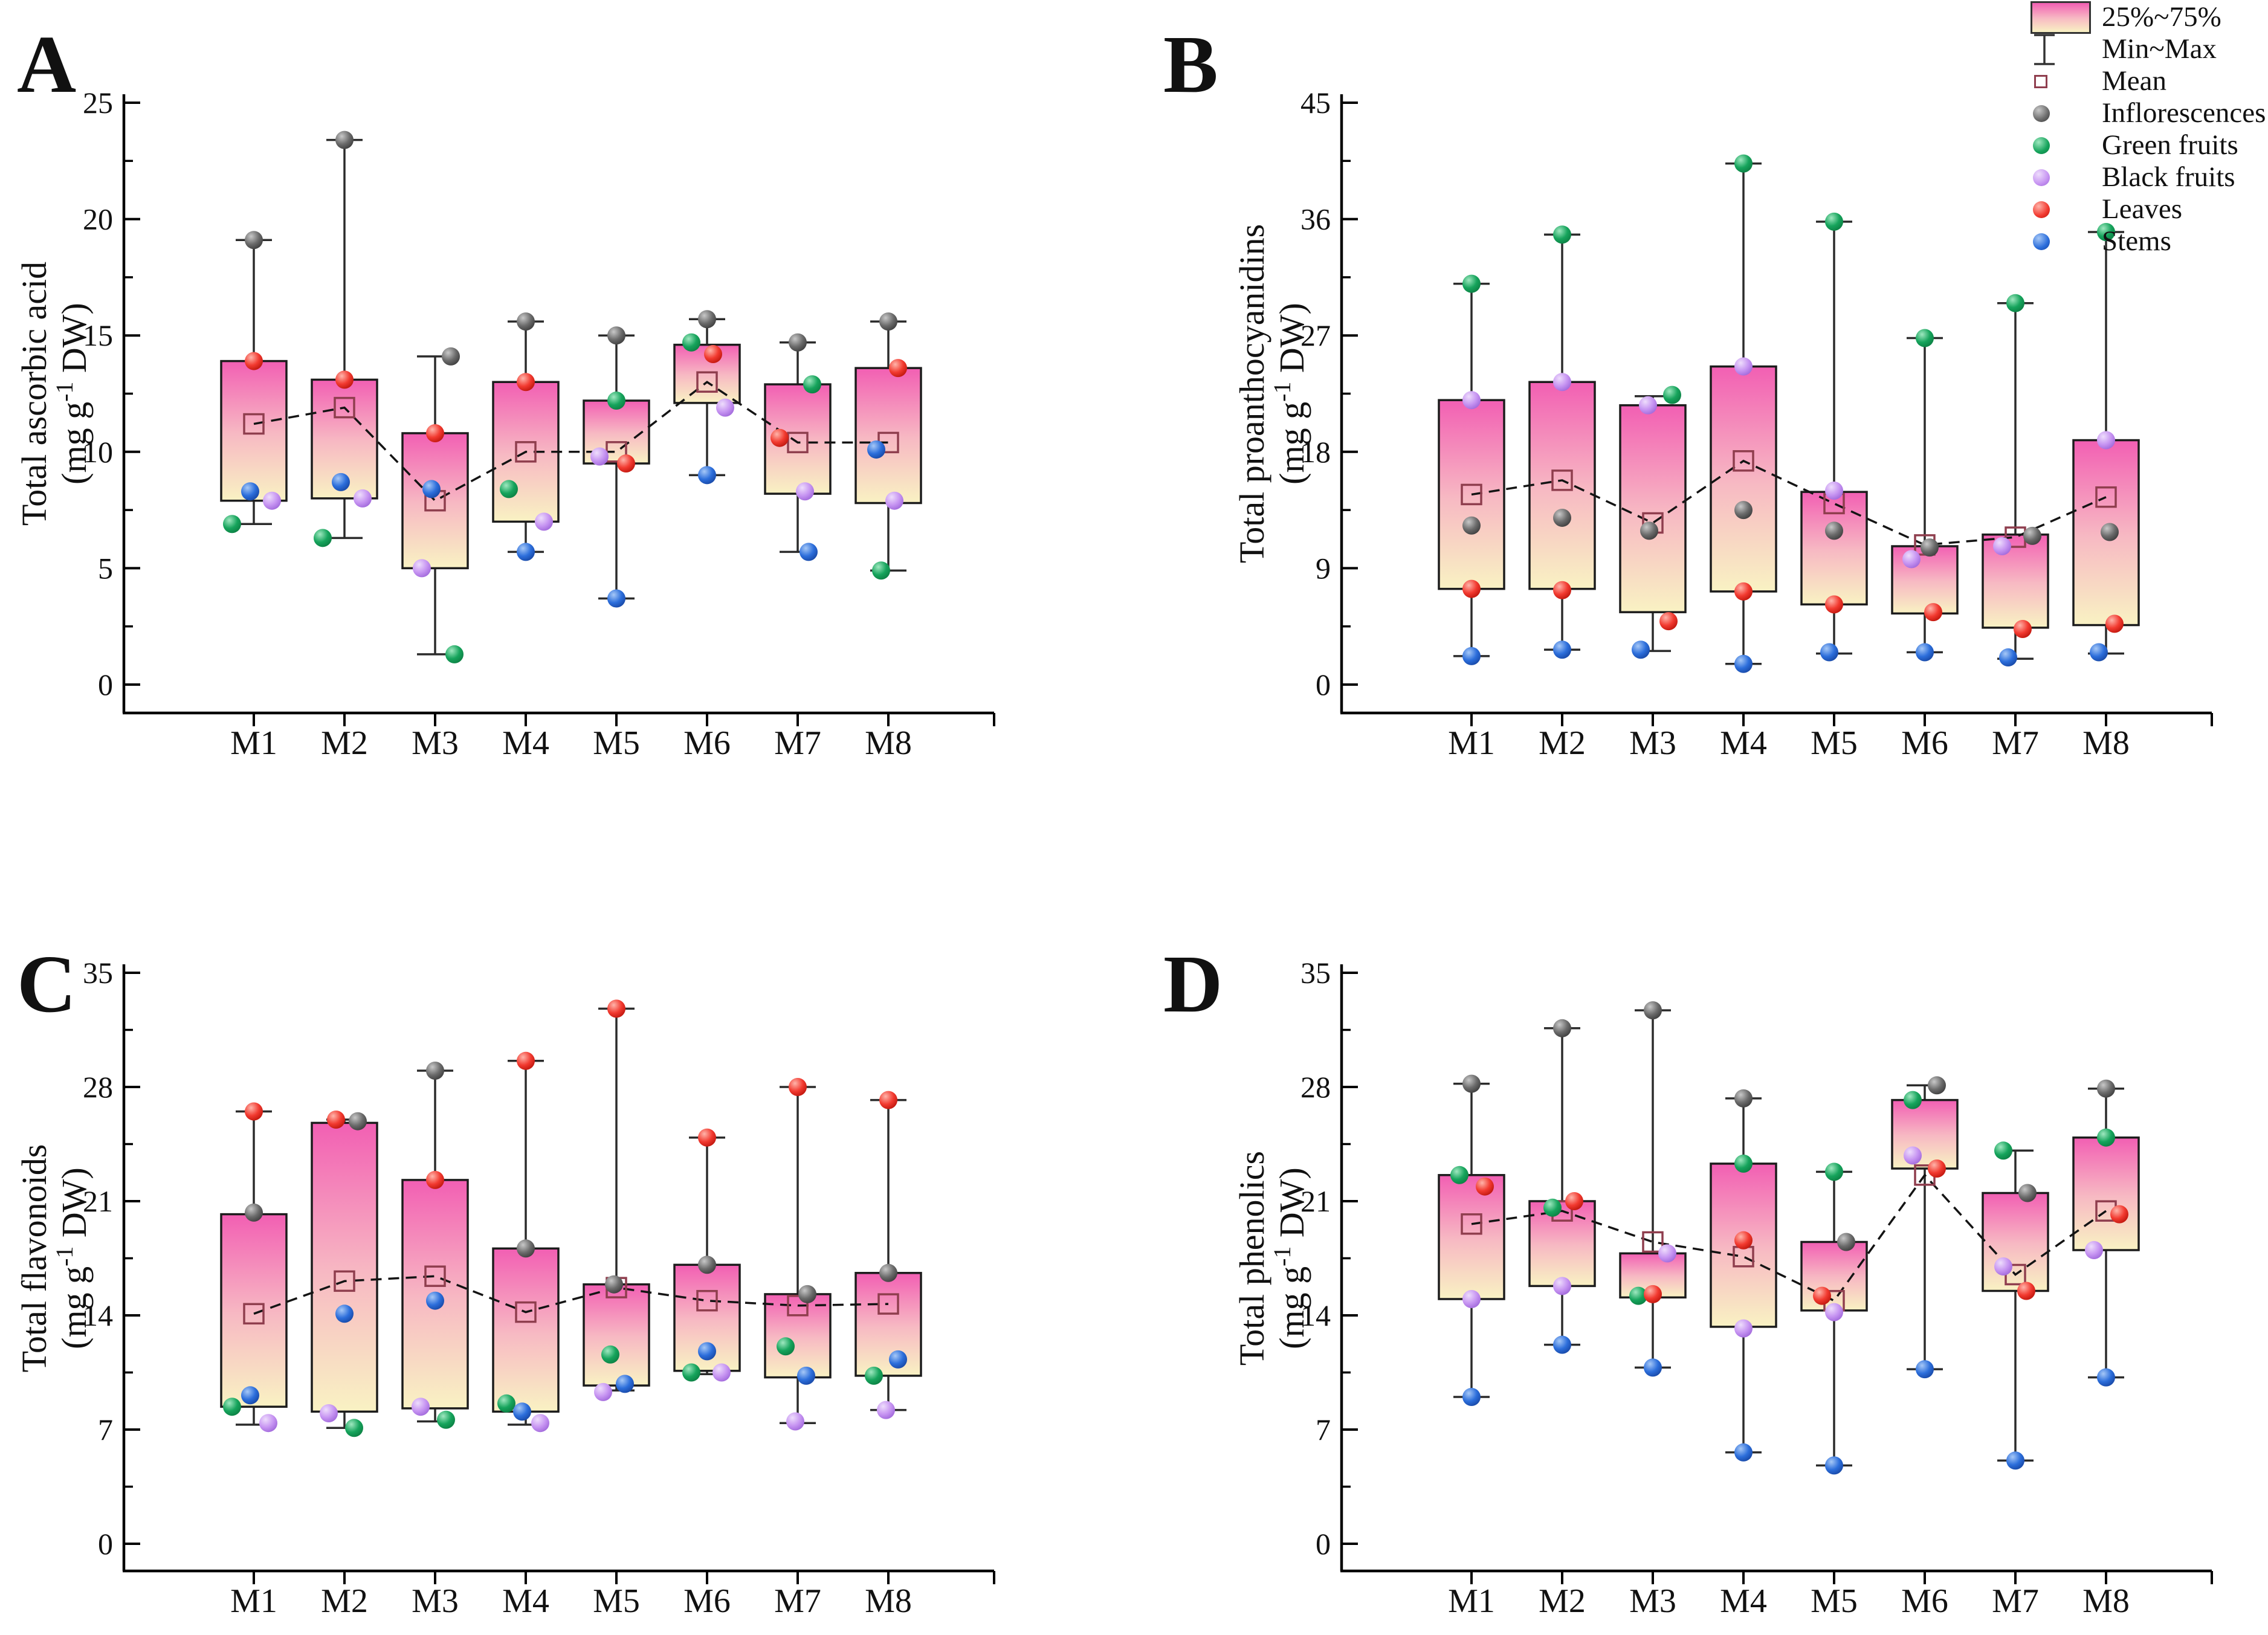 Image resolution: width=2268 pixels, height=1635 pixels. What do you see at coordinates (1291, 444) in the screenshot?
I see `unit-pre: (mg g` at bounding box center [1291, 444].